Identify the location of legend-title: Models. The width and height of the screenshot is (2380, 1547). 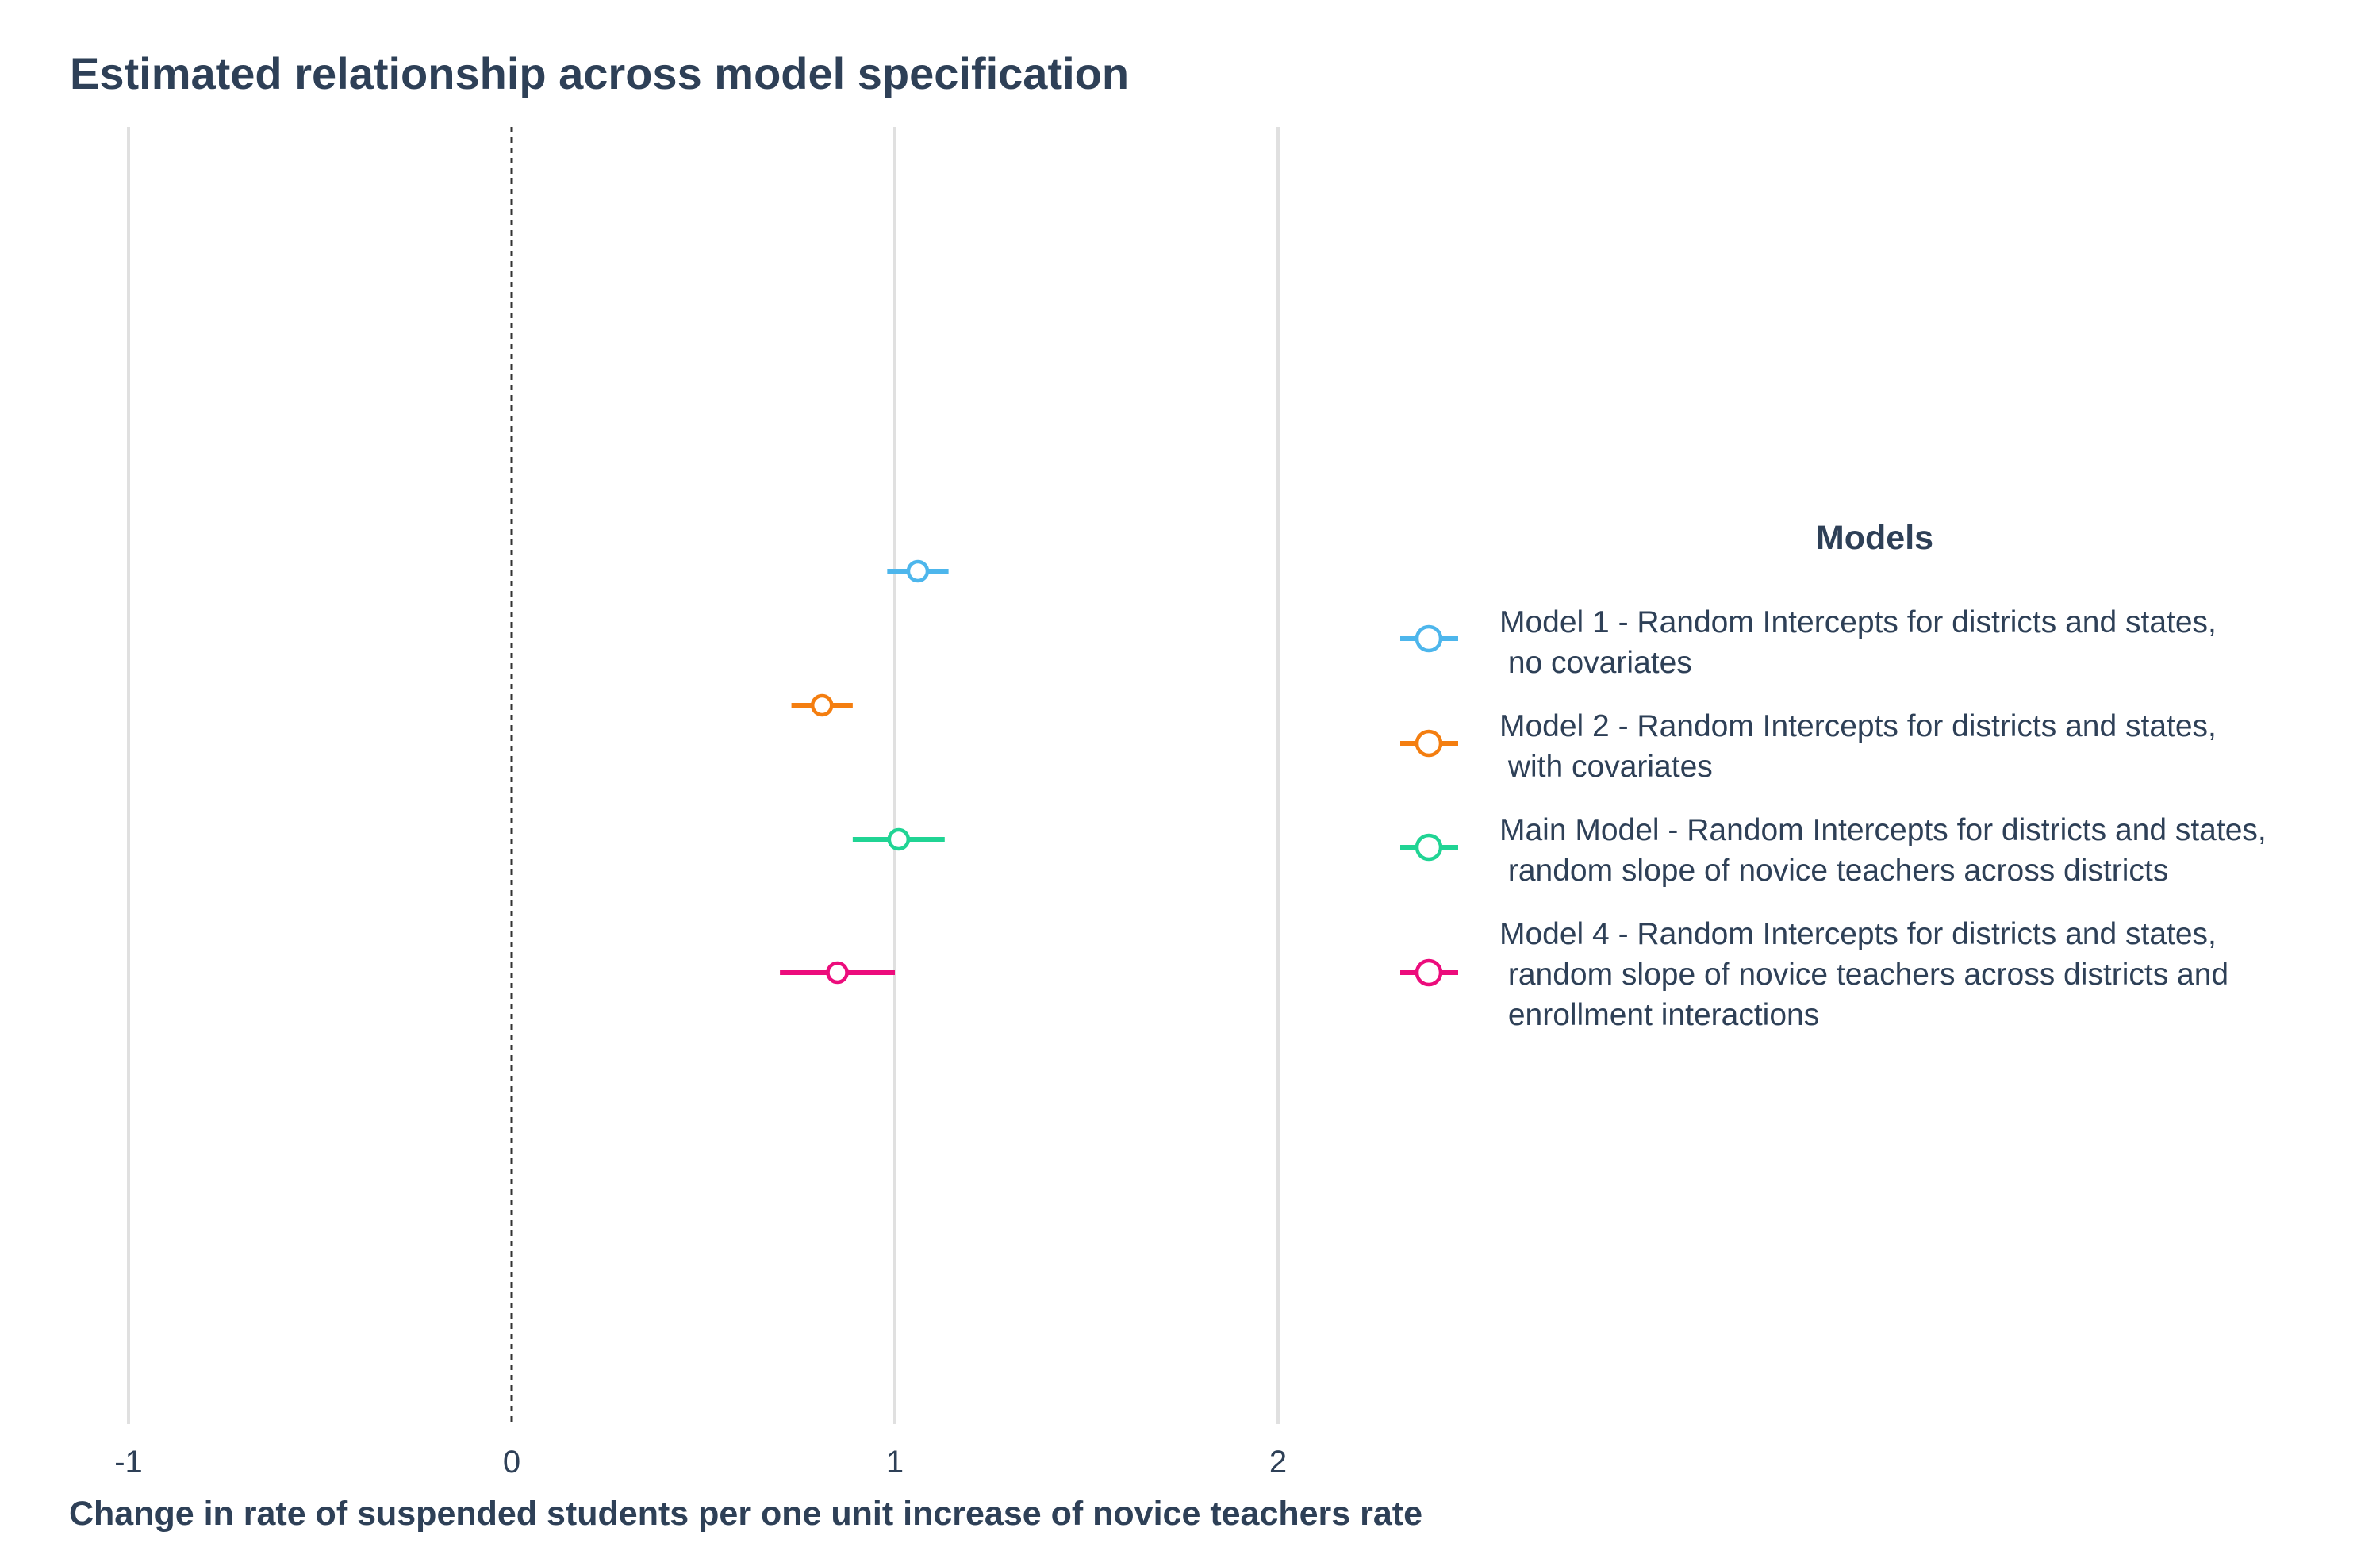
(1874, 538).